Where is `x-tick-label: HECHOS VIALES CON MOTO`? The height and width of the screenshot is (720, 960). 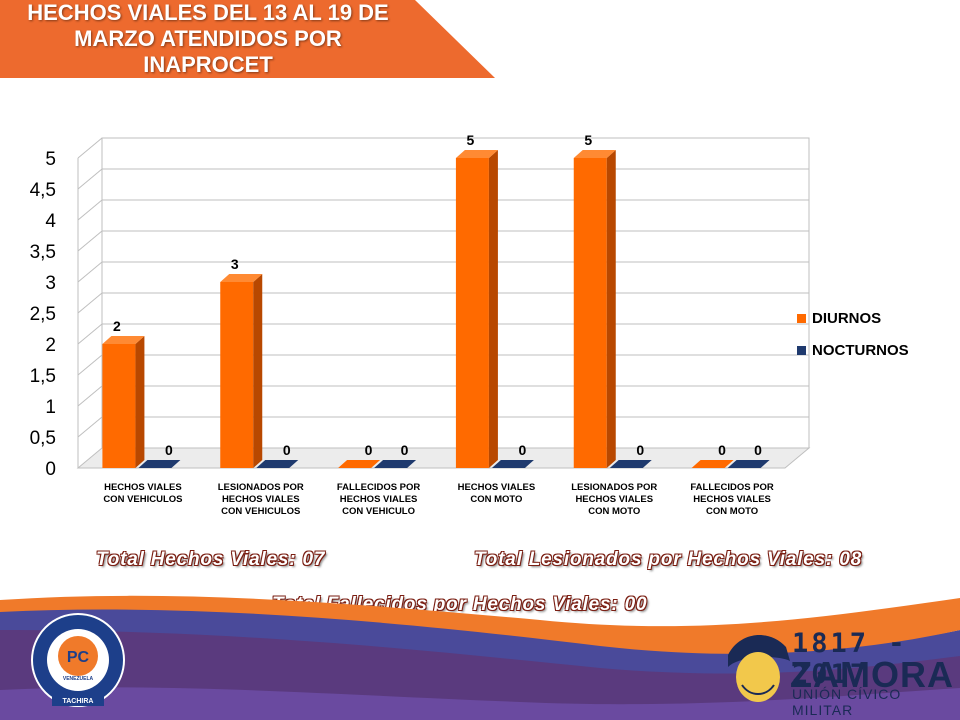 x-tick-label: HECHOS VIALES CON MOTO is located at coordinates (497, 493).